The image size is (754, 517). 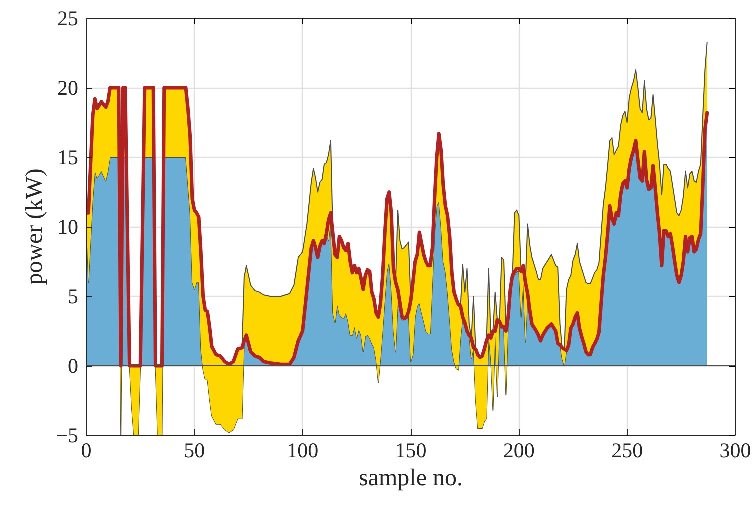 I want to click on x-axis-title: sample no., so click(x=411, y=479).